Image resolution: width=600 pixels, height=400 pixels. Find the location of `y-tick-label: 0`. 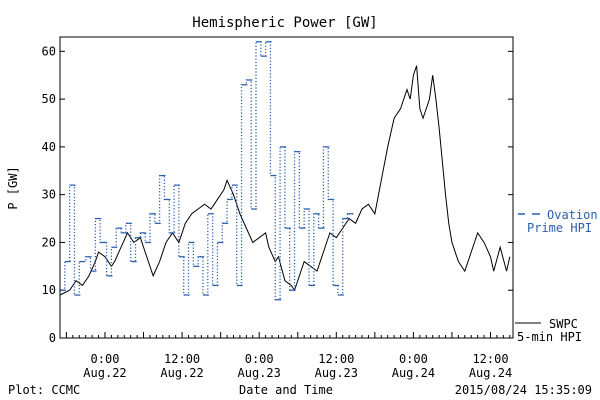

y-tick-label: 0 is located at coordinates (52, 338).